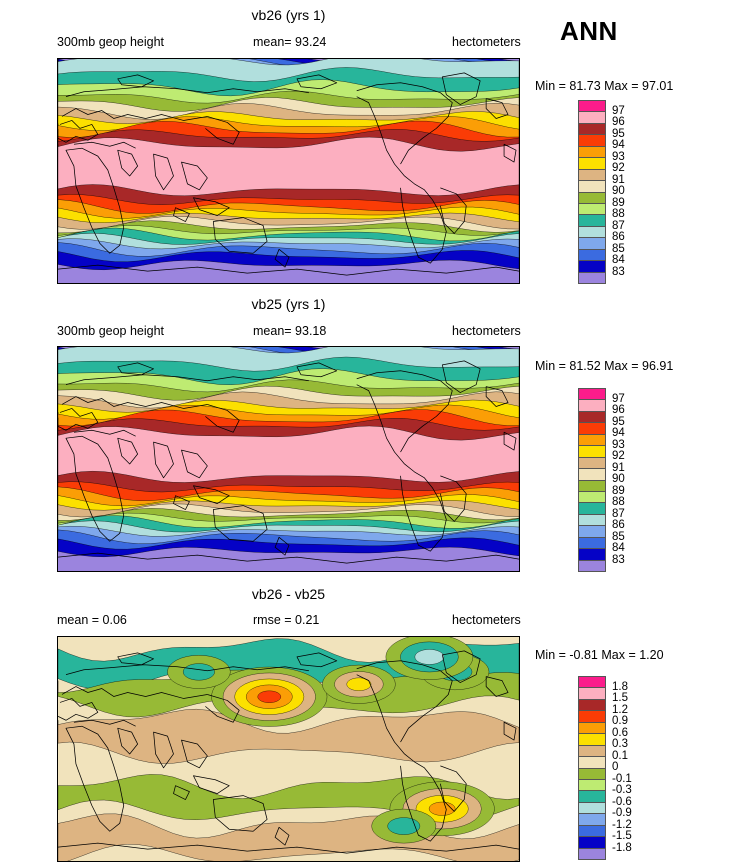 Image resolution: width=733 pixels, height=866 pixels. I want to click on colorbar-tick-label: 90, so click(618, 479).